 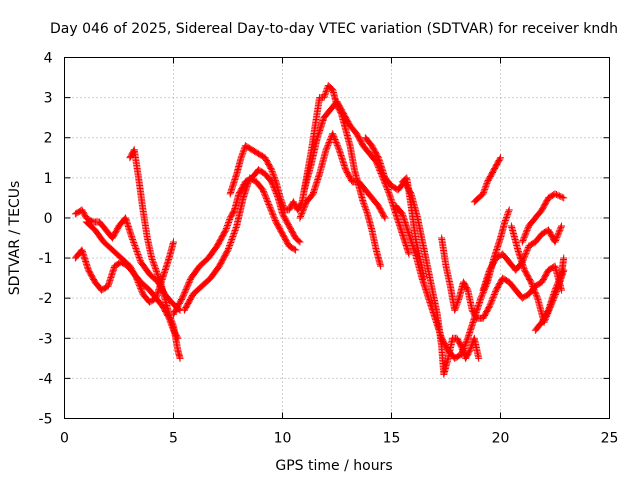 I want to click on x-tick-label: 10, so click(x=283, y=439).